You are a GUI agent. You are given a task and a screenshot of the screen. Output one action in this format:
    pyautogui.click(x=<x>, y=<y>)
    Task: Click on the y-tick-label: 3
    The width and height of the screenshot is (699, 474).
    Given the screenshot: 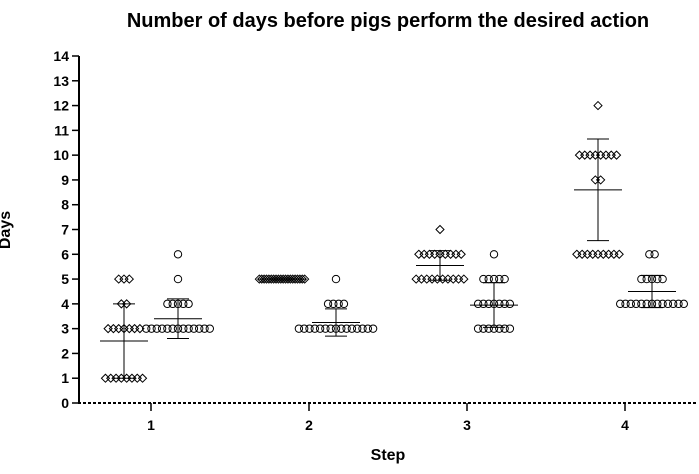 What is the action you would take?
    pyautogui.click(x=65, y=329)
    